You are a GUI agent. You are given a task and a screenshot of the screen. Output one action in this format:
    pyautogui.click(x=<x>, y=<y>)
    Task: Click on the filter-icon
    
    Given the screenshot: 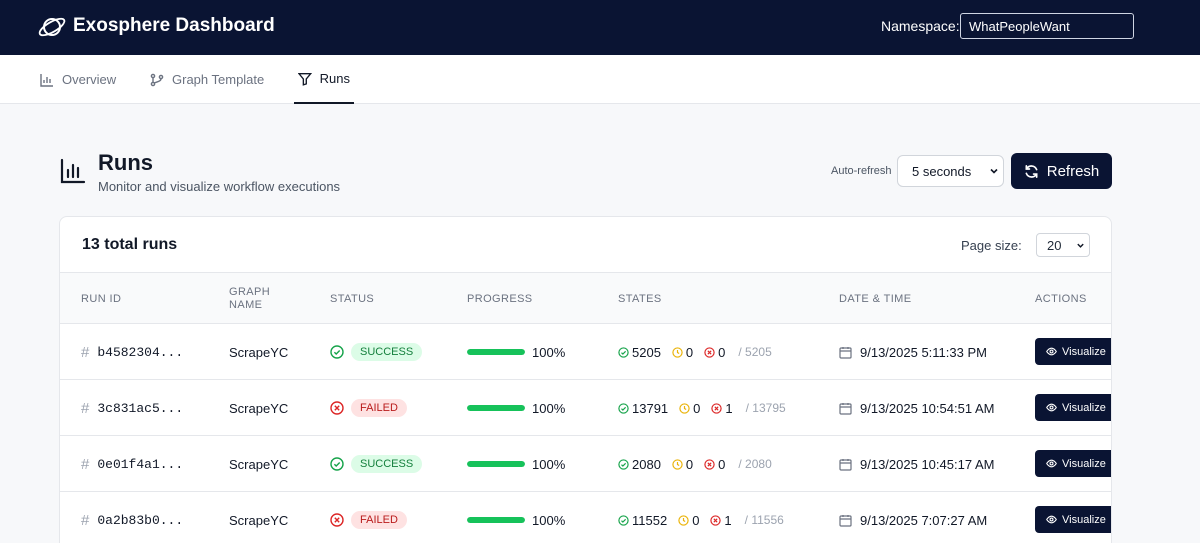 What is the action you would take?
    pyautogui.click(x=305, y=79)
    